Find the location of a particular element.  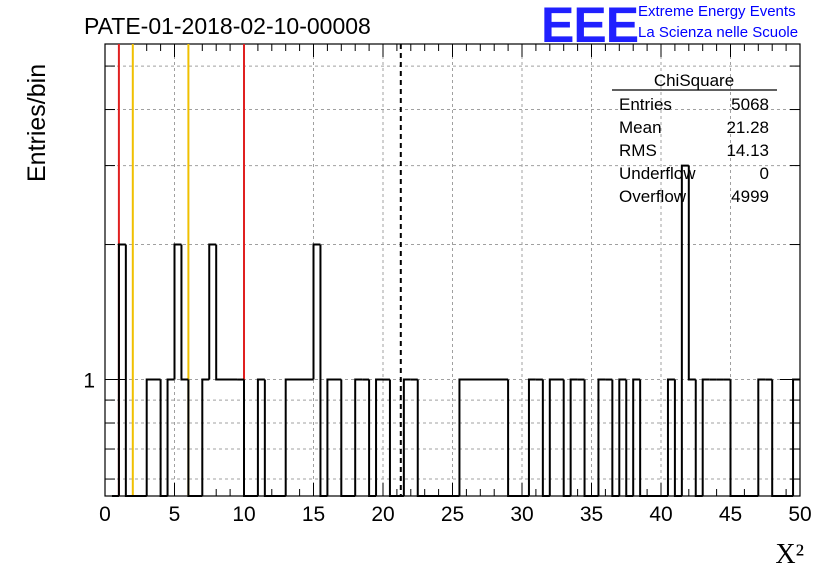

x-tick-label-8: 40 is located at coordinates (660, 514).